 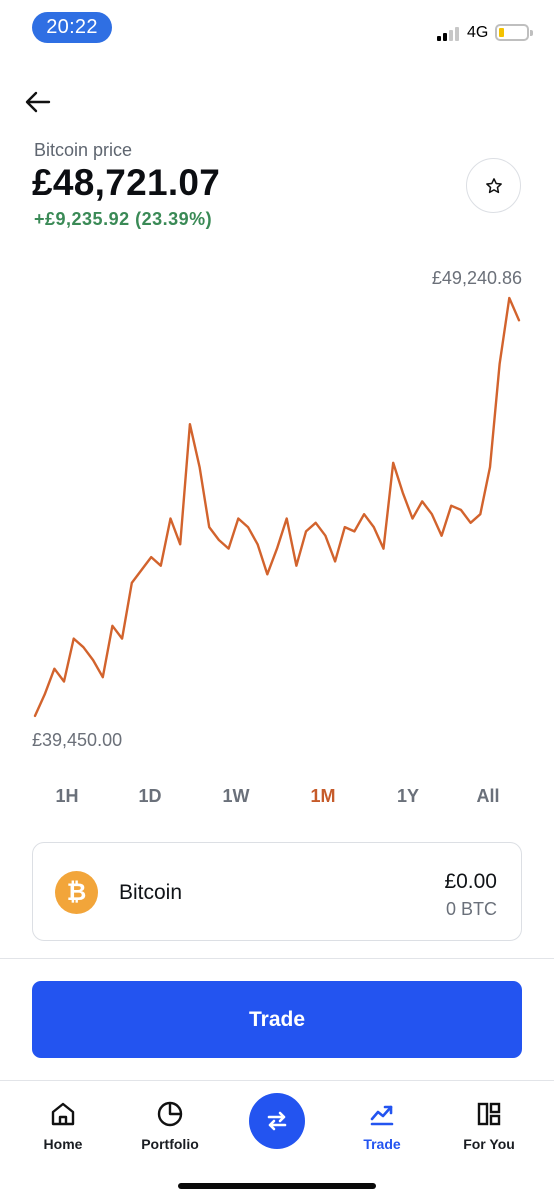 What do you see at coordinates (150, 796) in the screenshot?
I see `range-1d: 1D` at bounding box center [150, 796].